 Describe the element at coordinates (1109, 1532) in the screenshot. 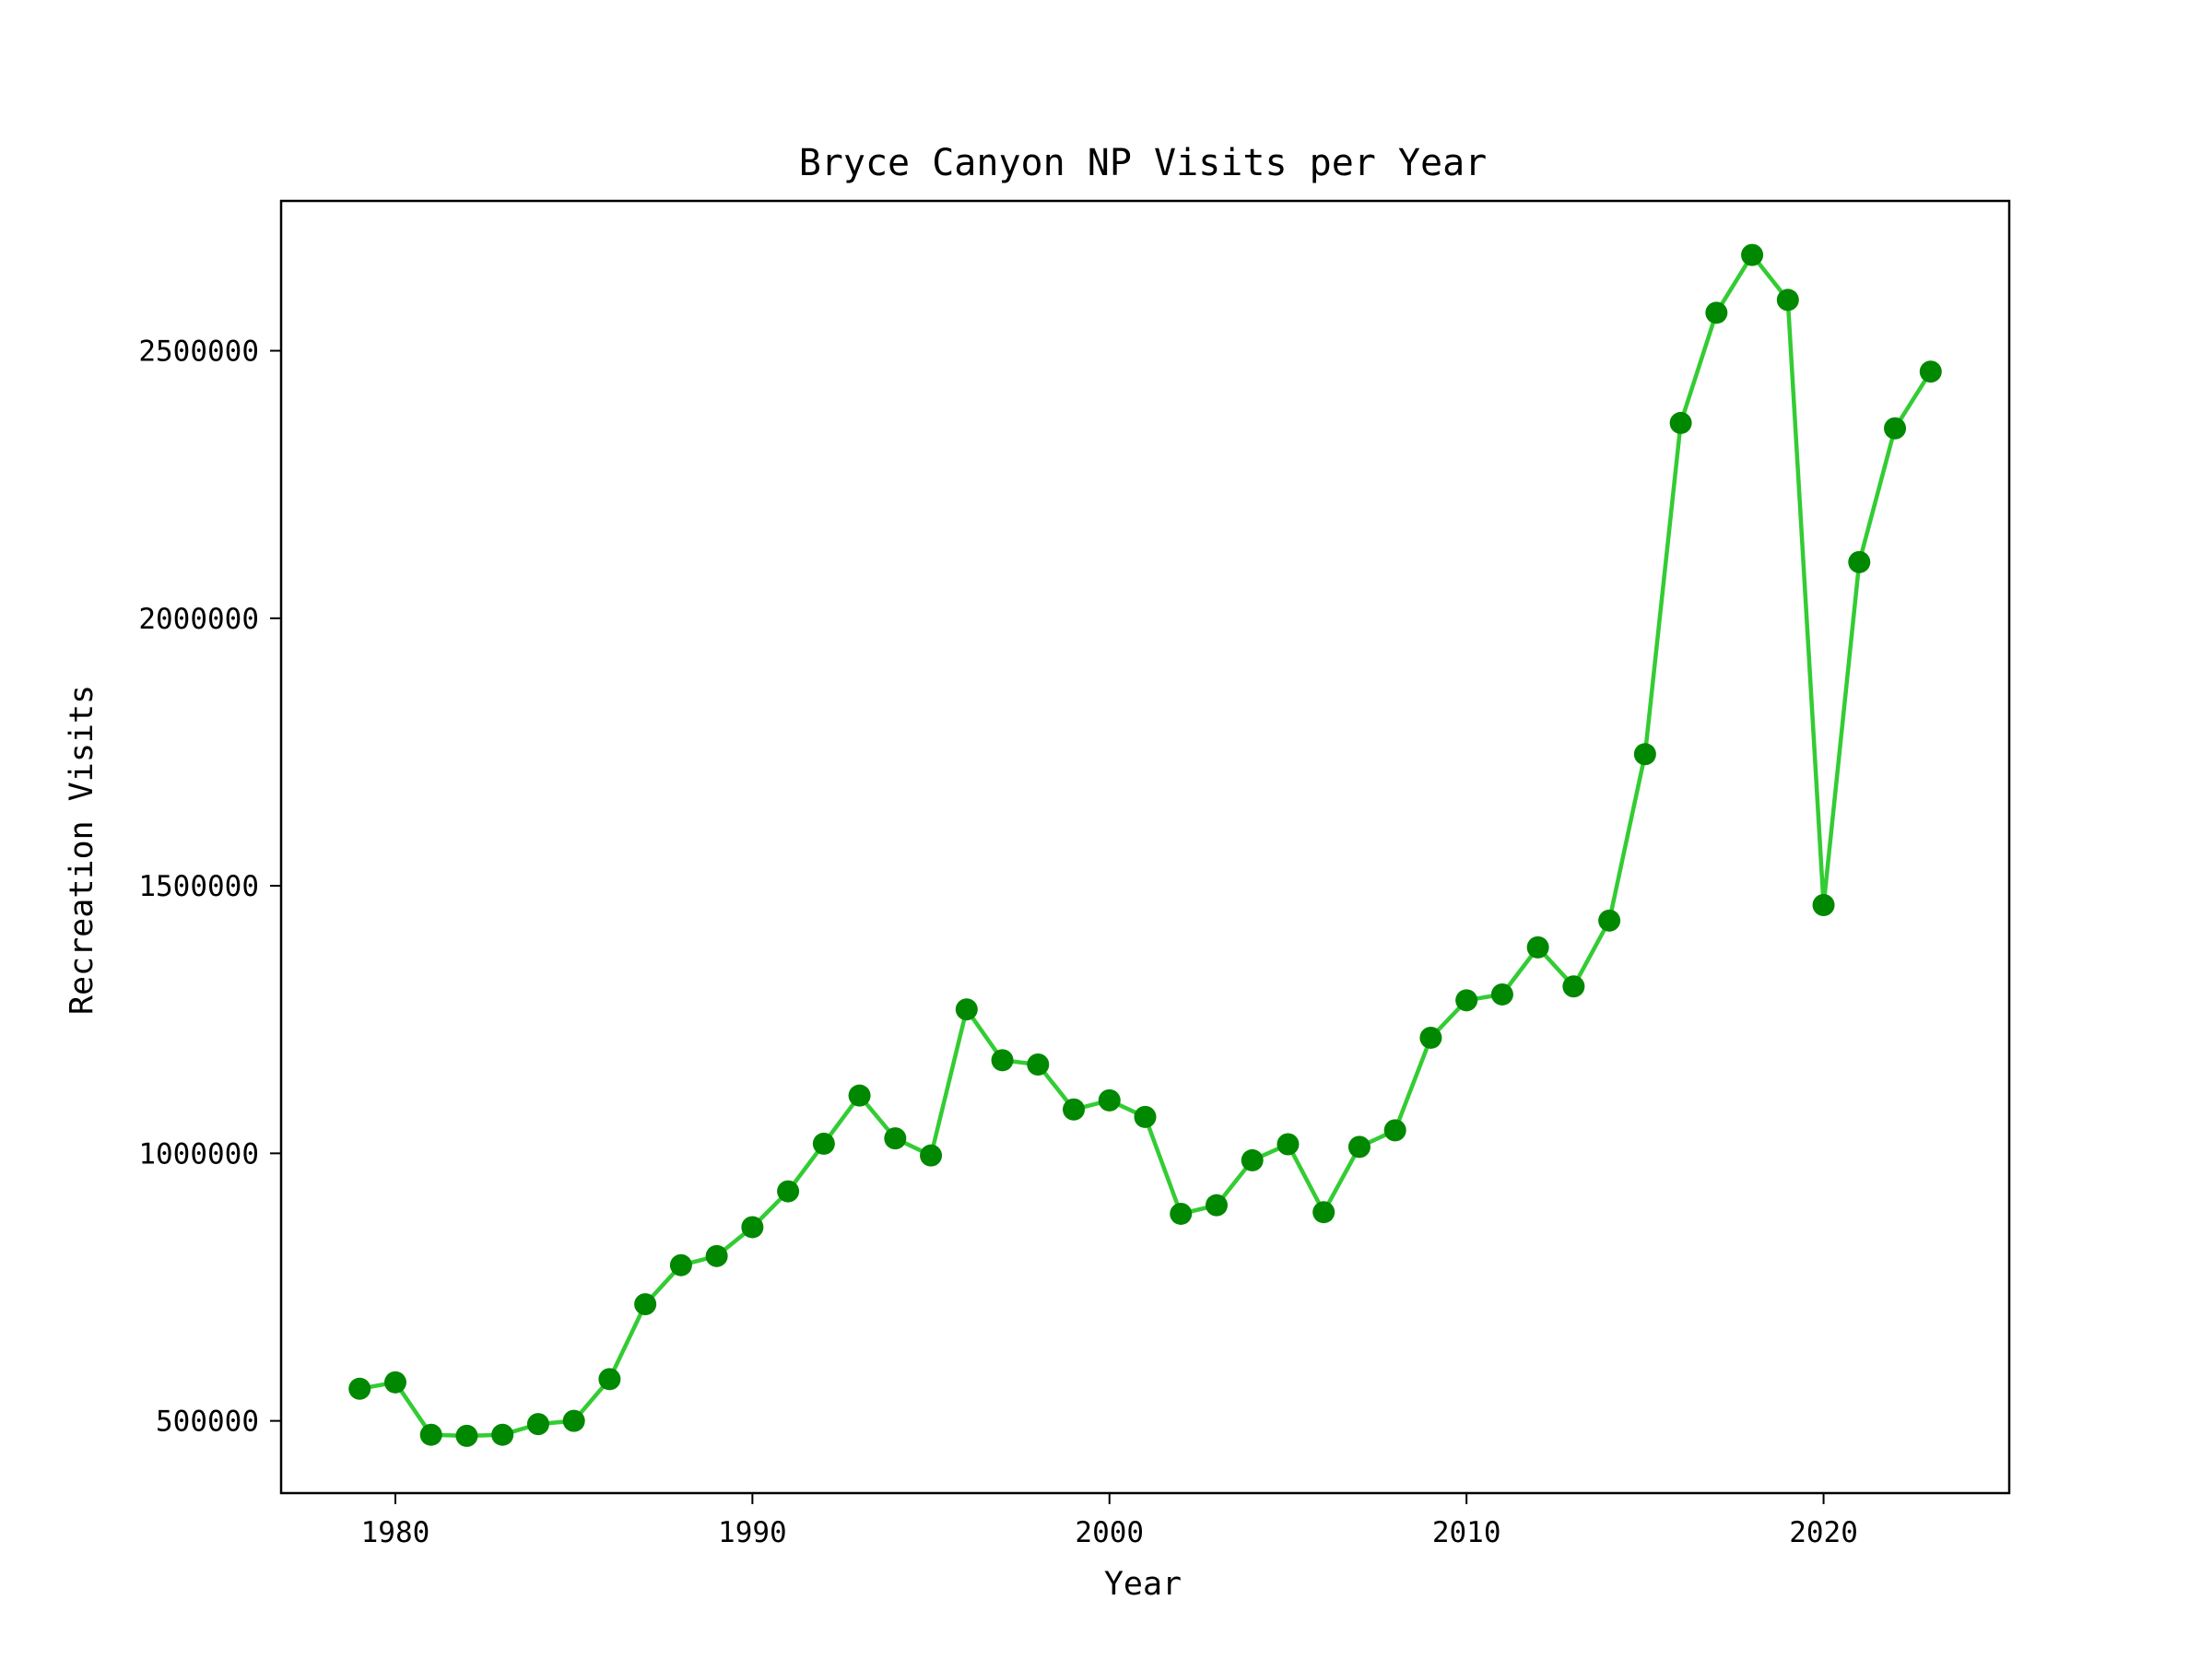

I see `x-tick-label: 2000` at that location.